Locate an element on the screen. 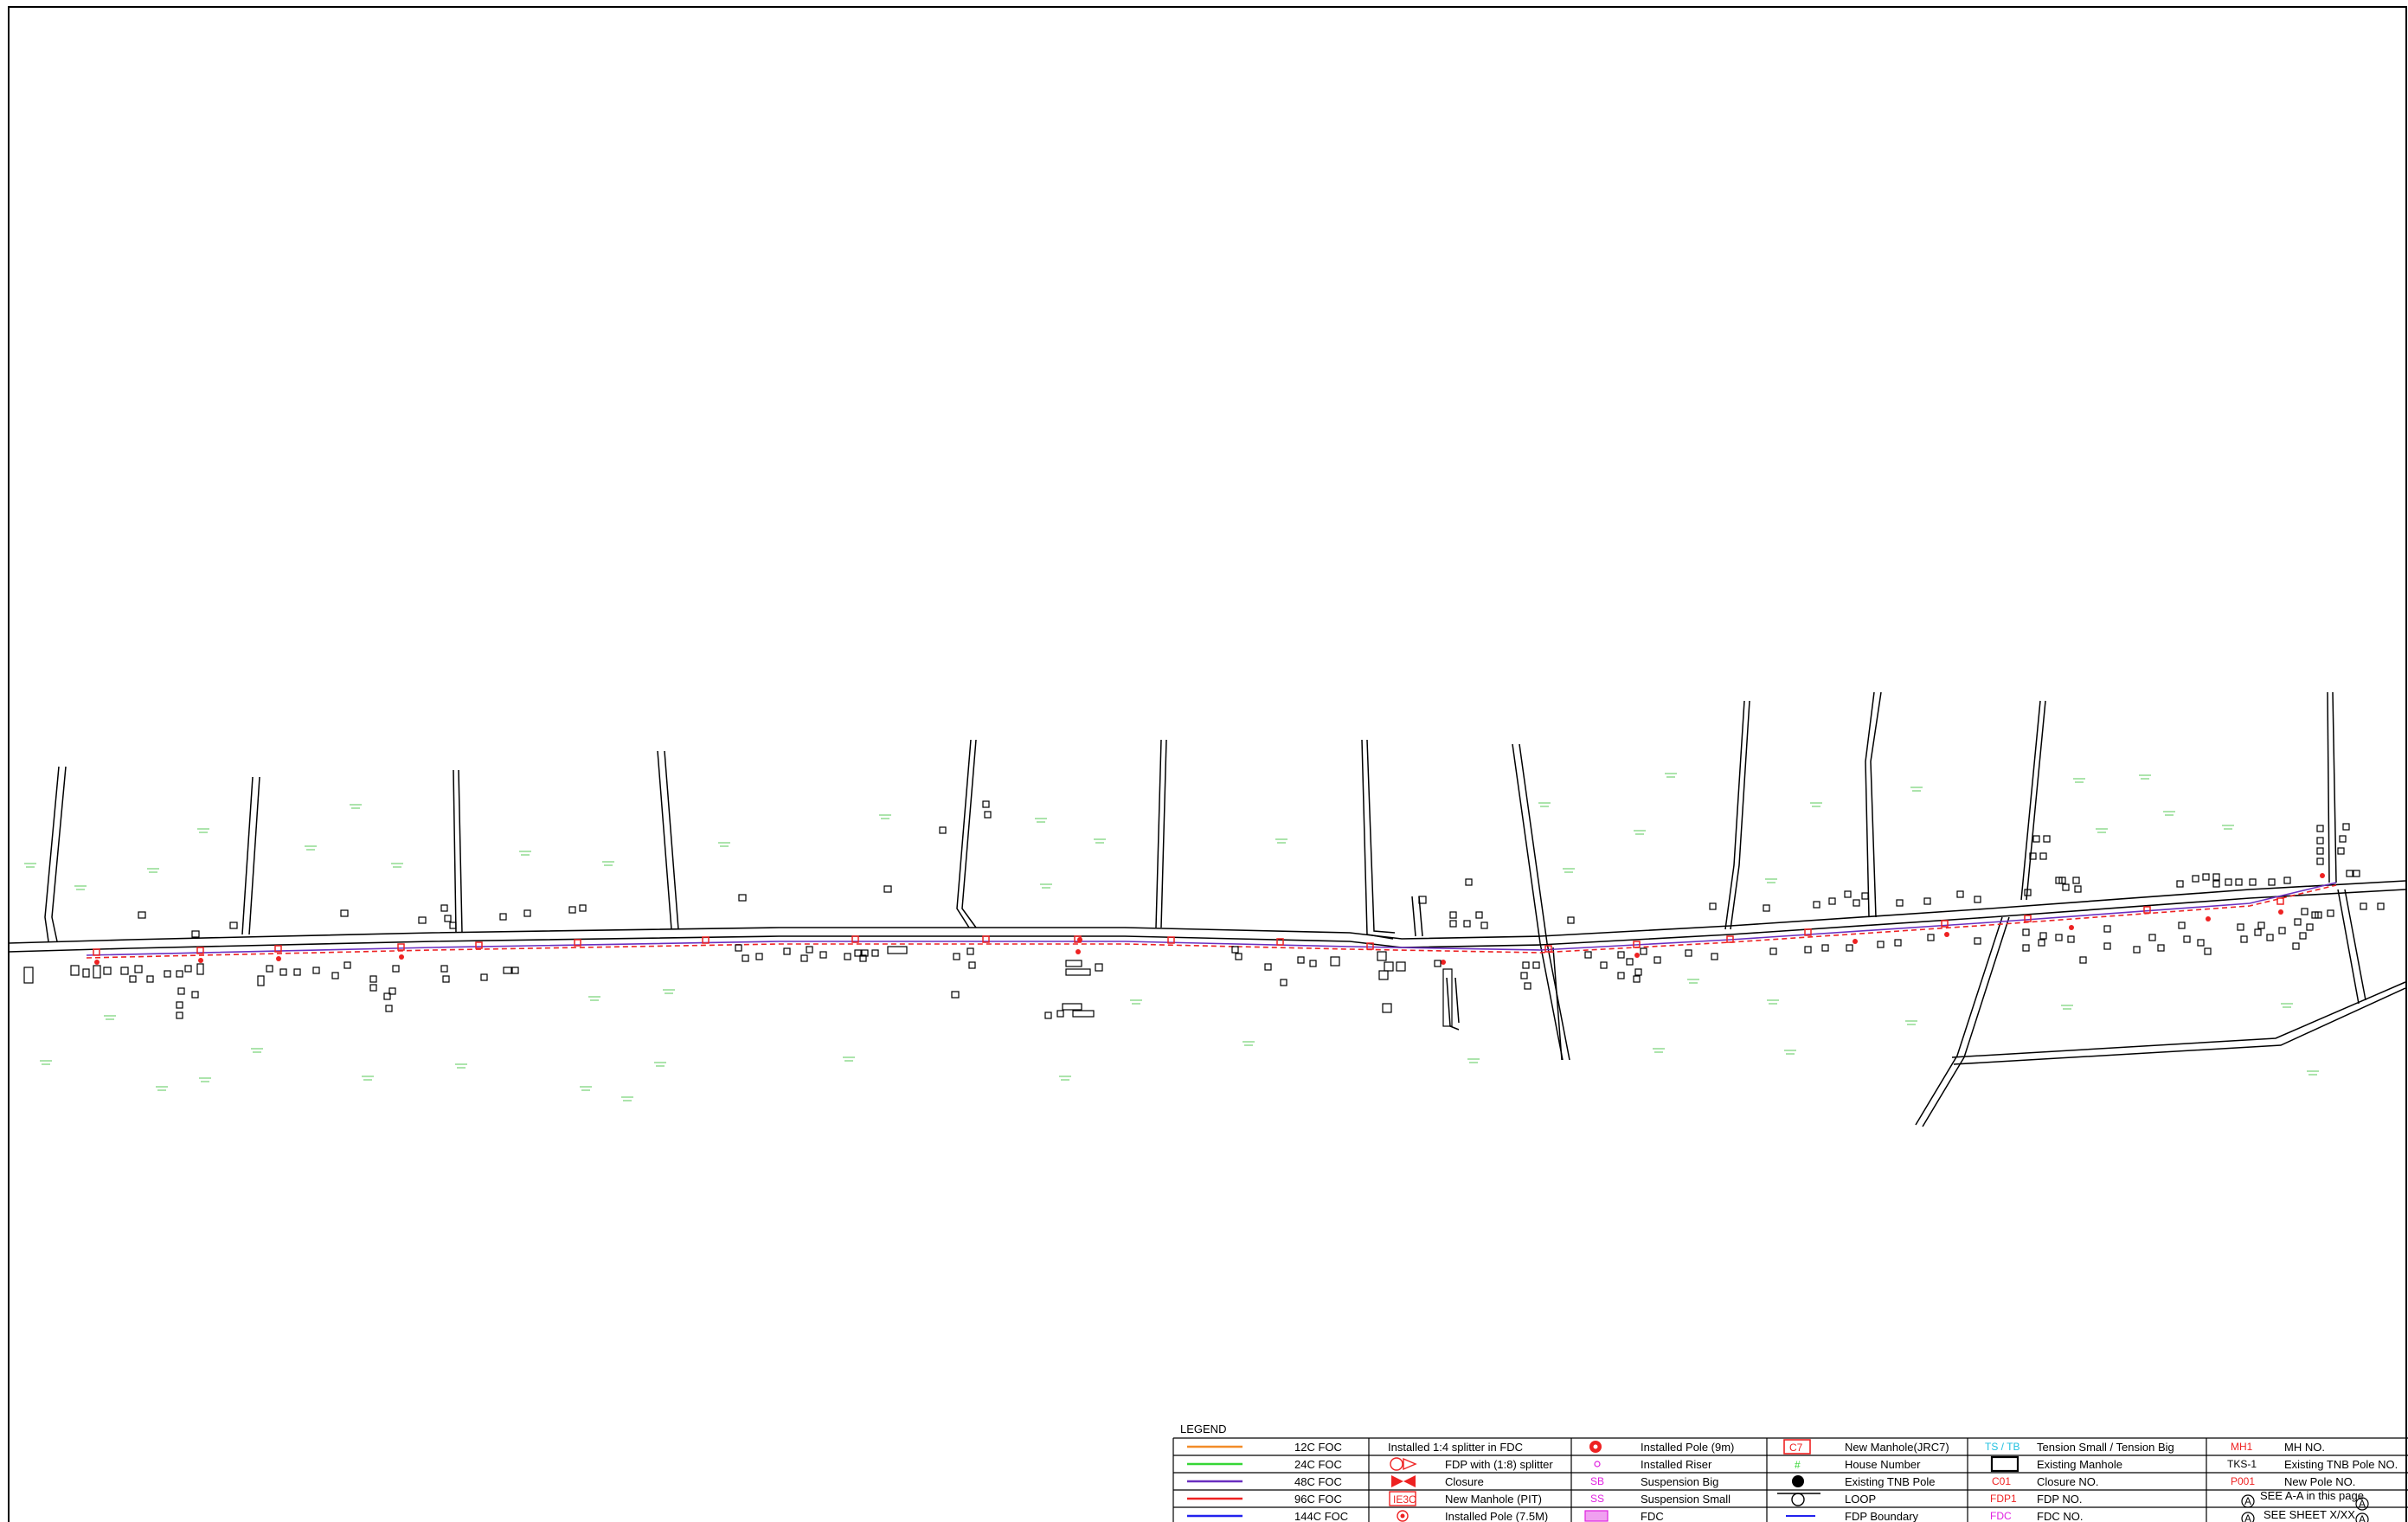 The height and width of the screenshot is (1522, 2408). main-road is located at coordinates (1207, 916).